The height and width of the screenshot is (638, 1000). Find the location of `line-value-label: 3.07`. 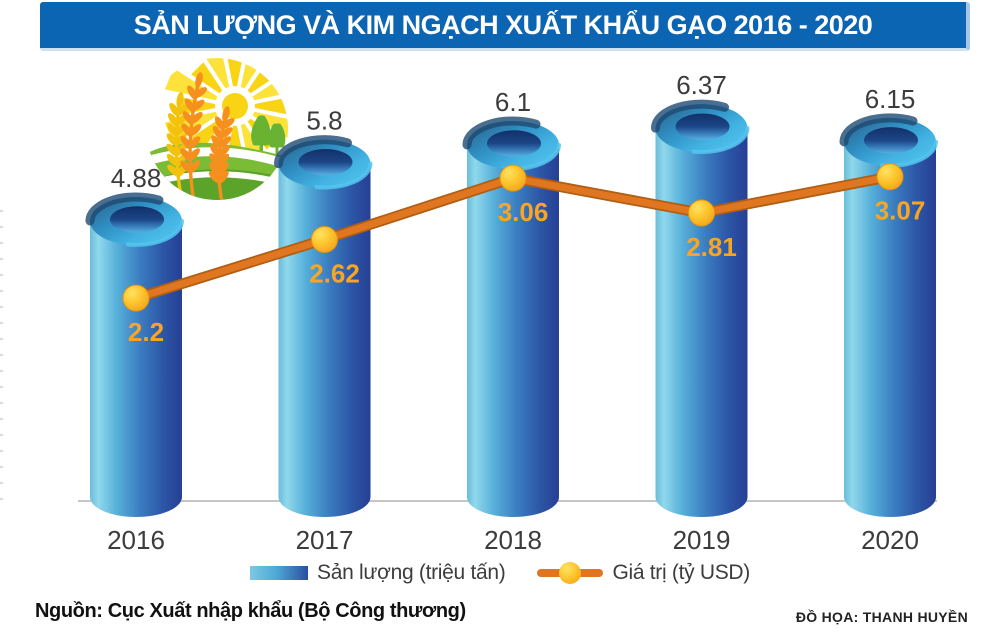

line-value-label: 3.07 is located at coordinates (900, 211).